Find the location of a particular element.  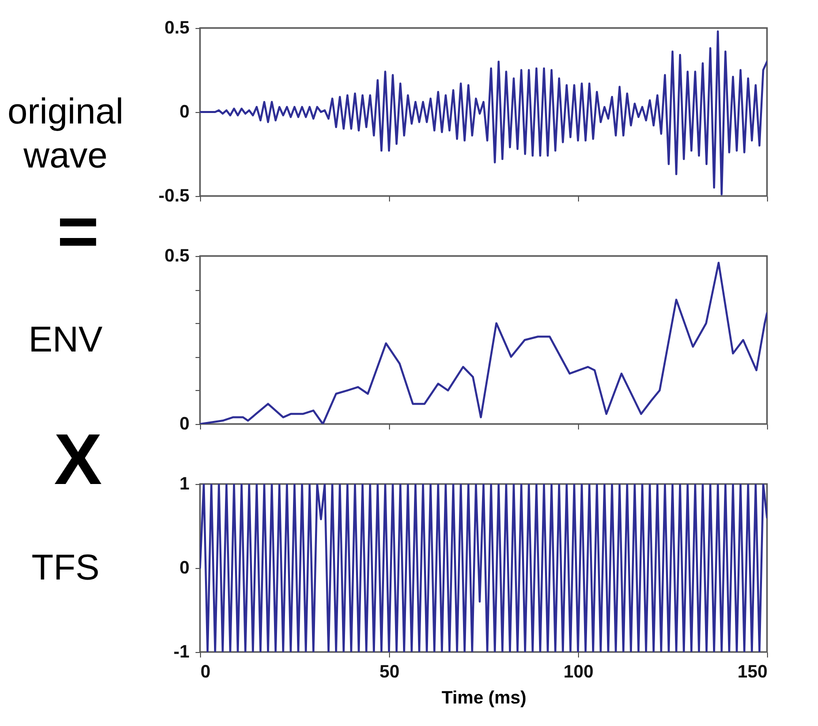

y-tick-label: -0.5 is located at coordinates (174, 196).